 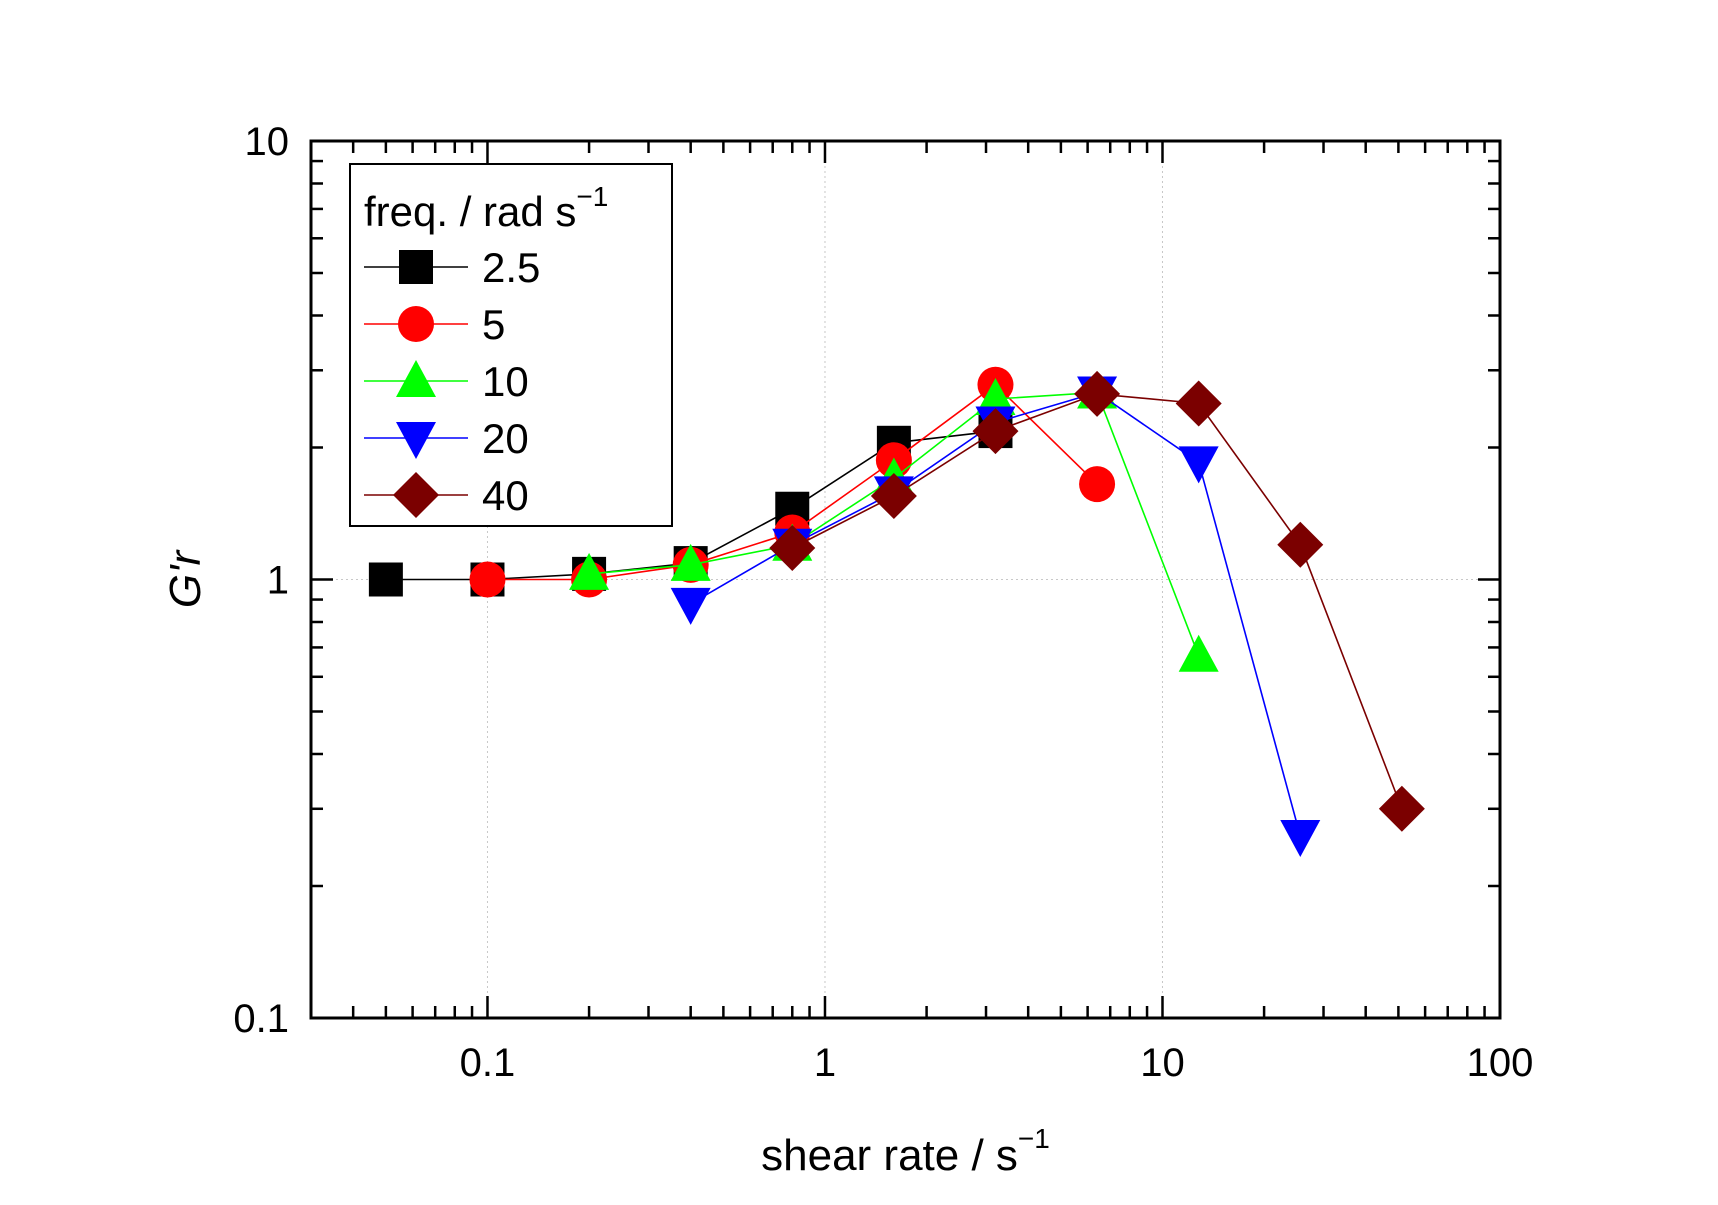 I want to click on legend-label: 10, so click(x=505, y=381).